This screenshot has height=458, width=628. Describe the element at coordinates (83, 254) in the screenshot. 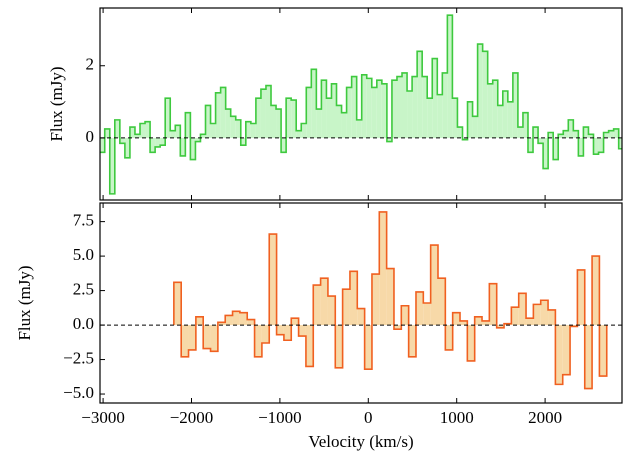

I see `y-tick-label: 5.0` at that location.